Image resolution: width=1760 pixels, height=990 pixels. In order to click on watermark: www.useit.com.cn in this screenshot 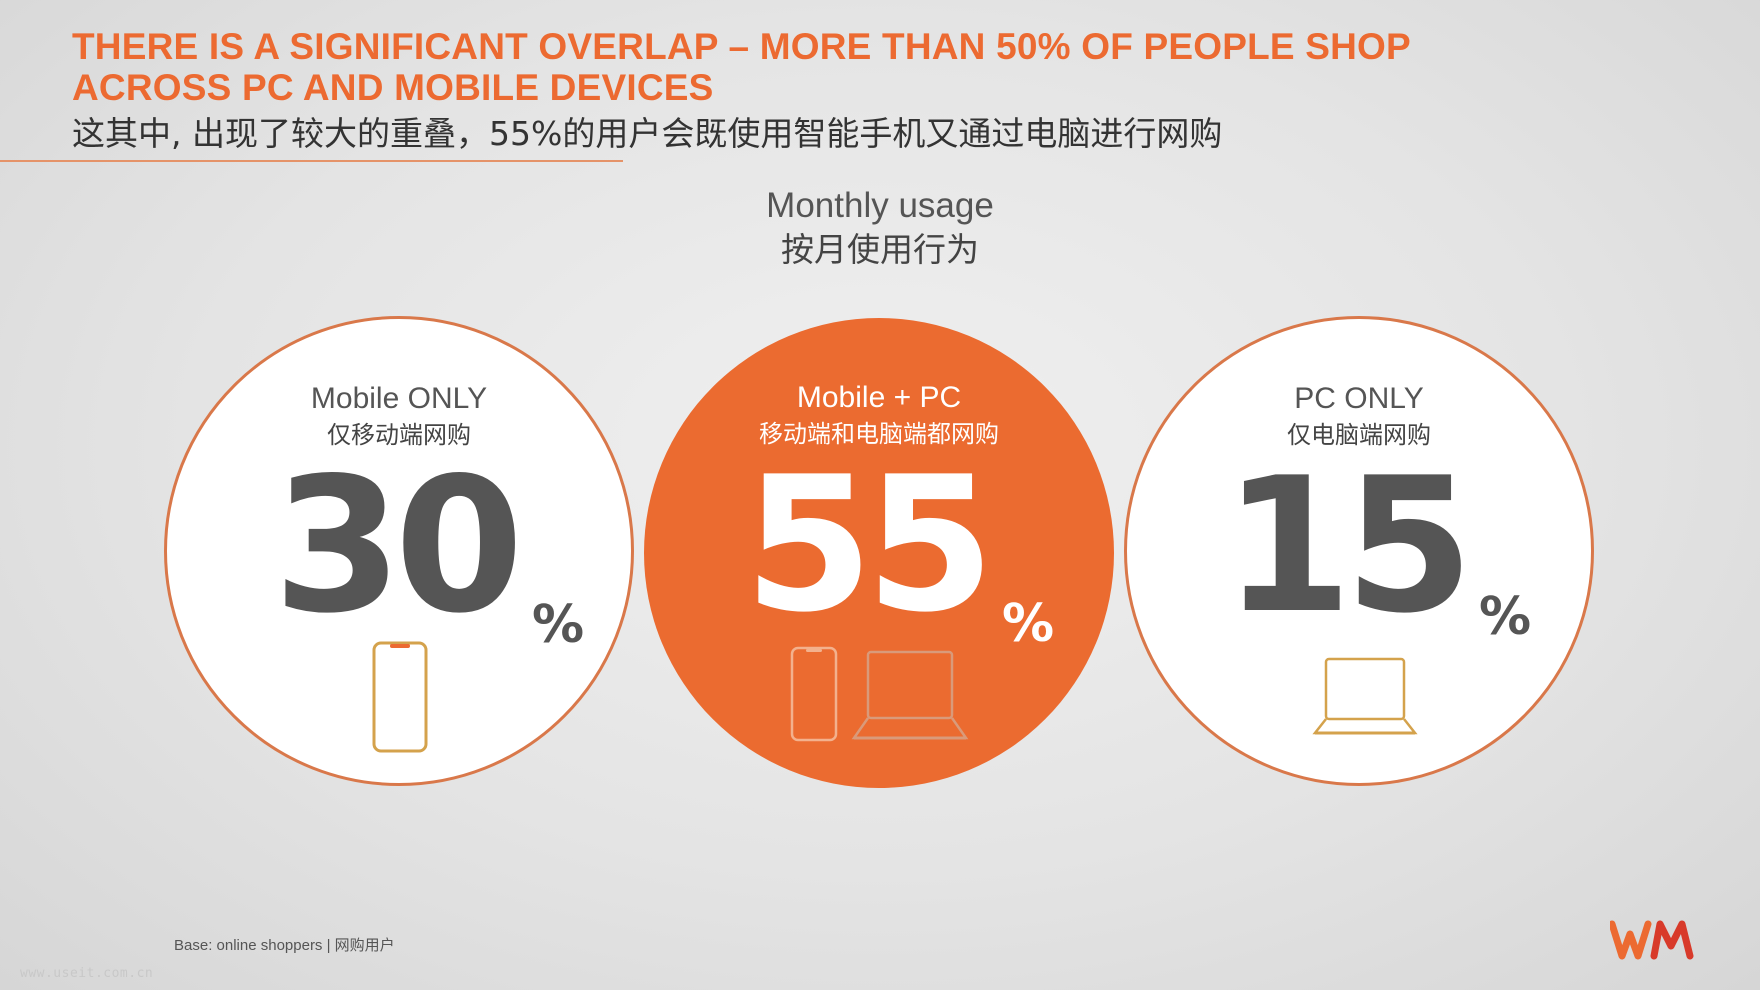, I will do `click(87, 973)`.